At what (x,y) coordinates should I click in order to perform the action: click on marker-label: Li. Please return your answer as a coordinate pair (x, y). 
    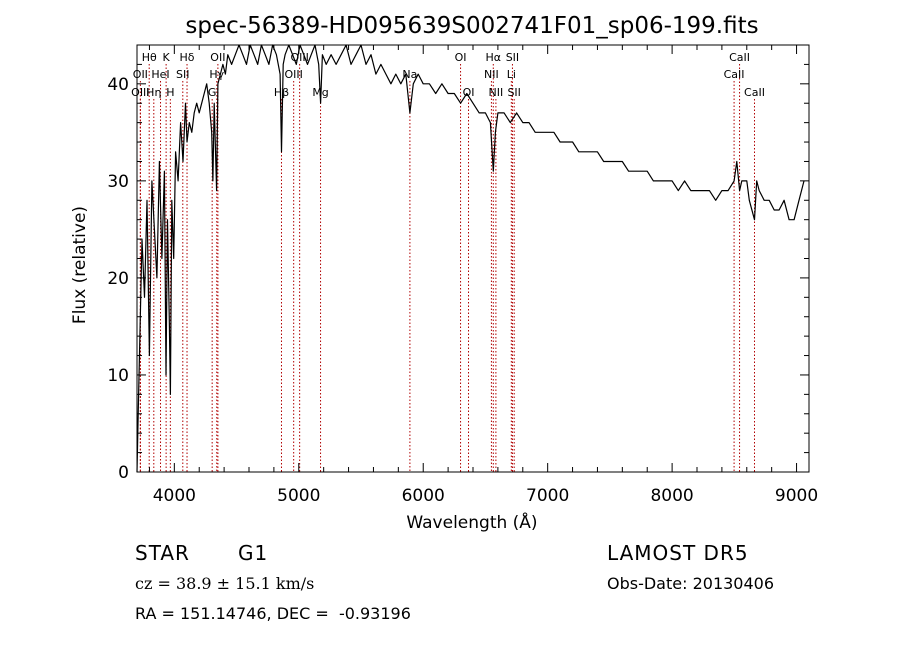
    Looking at the image, I should click on (511, 74).